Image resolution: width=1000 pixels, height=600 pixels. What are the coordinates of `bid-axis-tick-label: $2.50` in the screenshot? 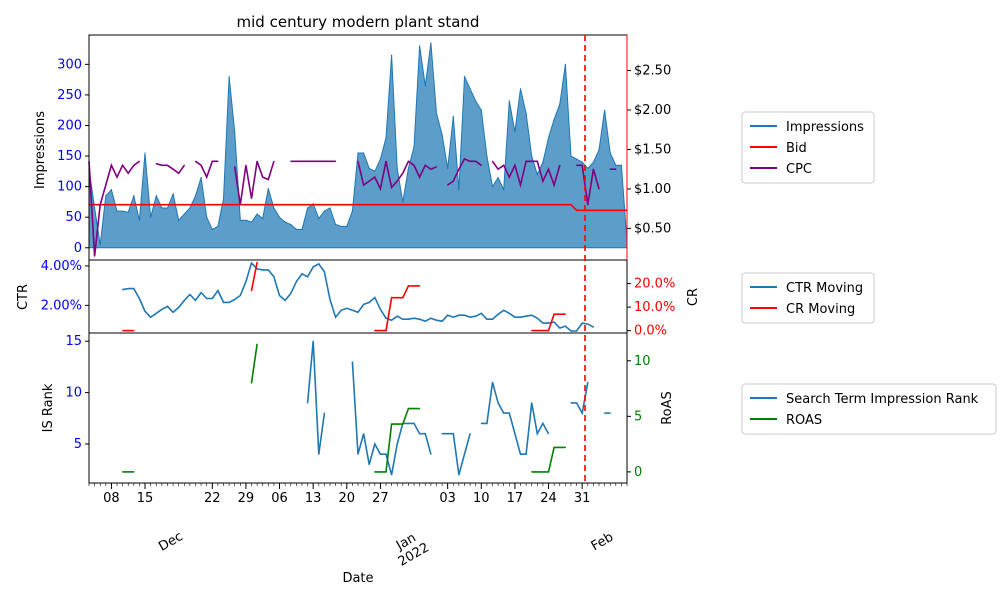 It's located at (652, 71).